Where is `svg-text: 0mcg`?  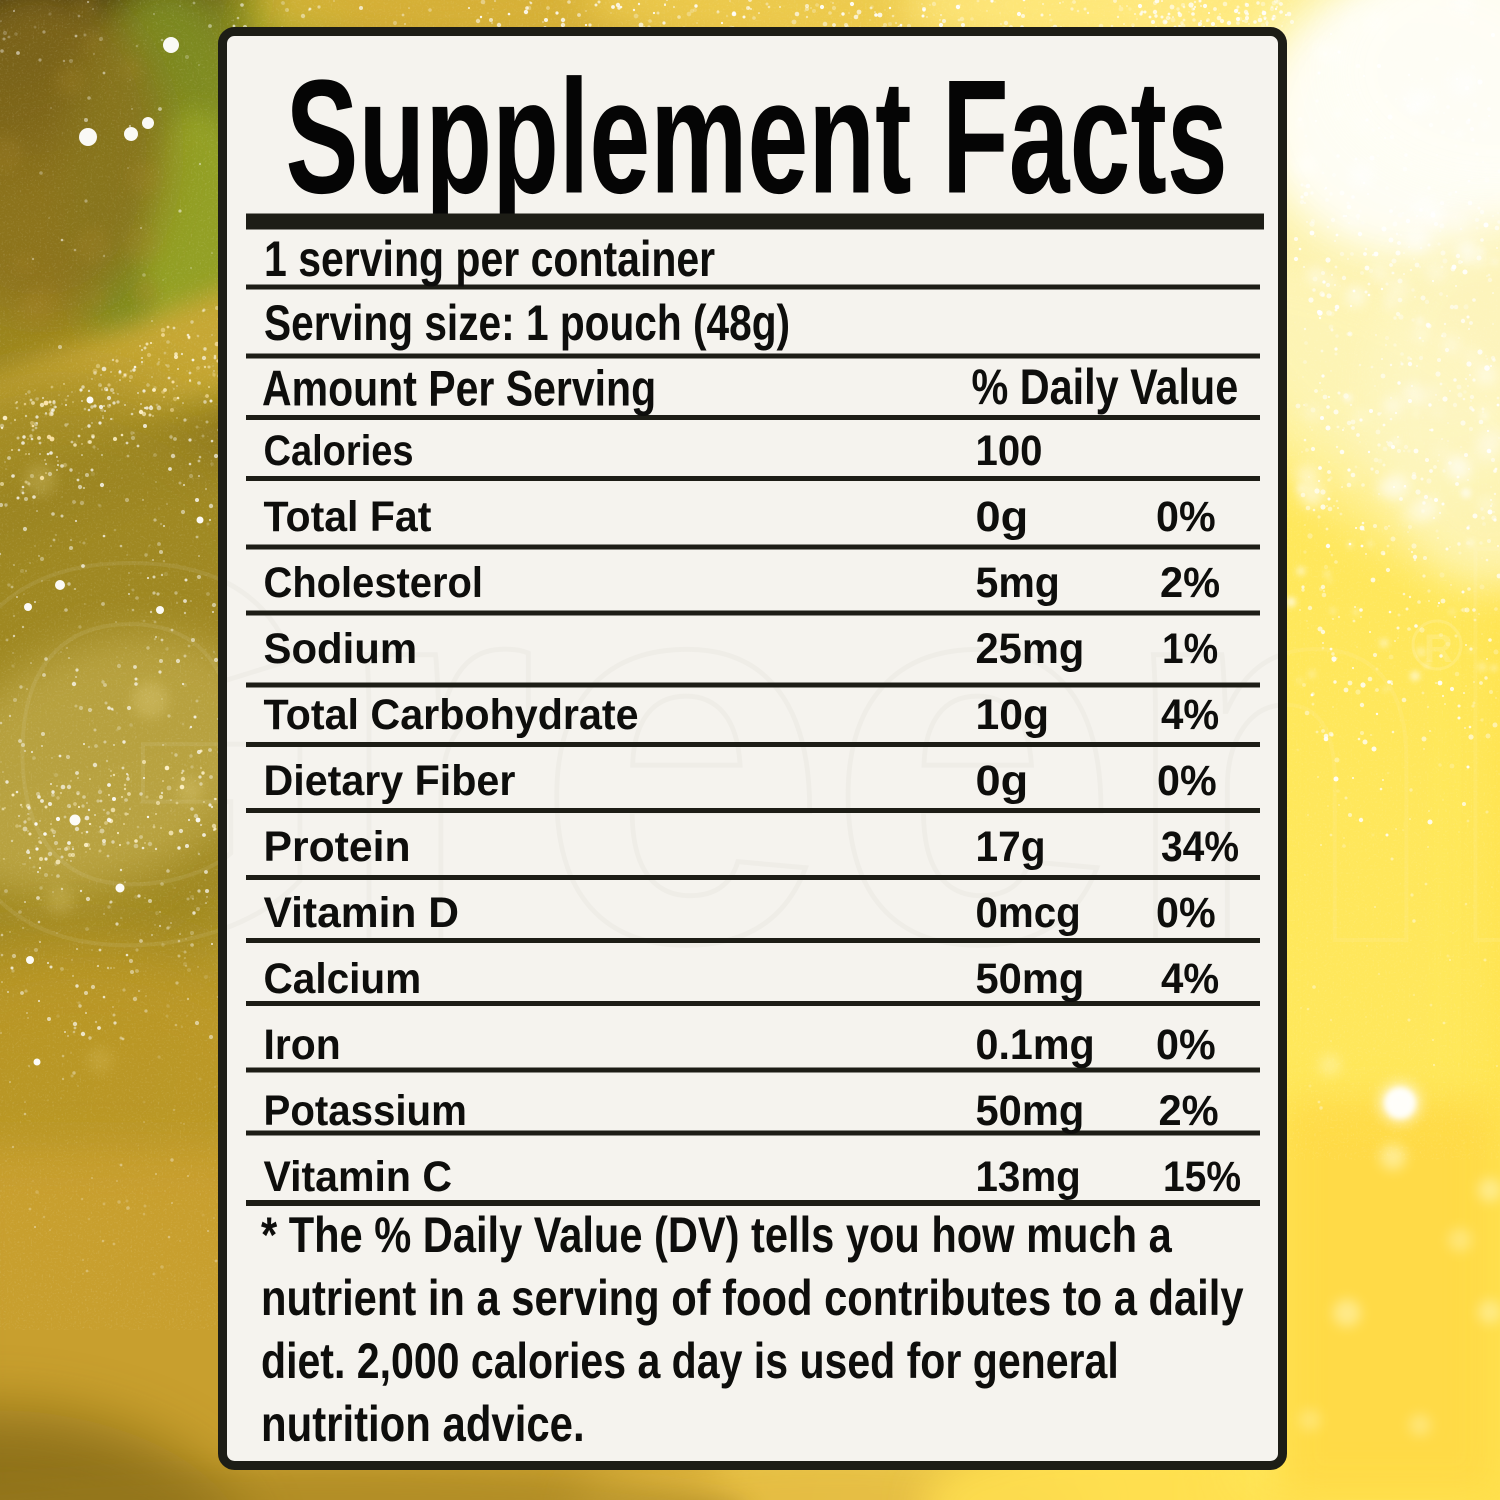
svg-text: 0mcg is located at coordinates (1028, 912).